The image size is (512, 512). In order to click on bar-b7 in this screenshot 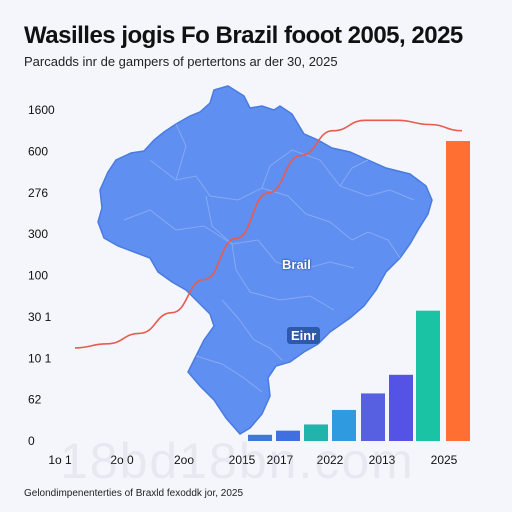, I will do `click(428, 375)`.